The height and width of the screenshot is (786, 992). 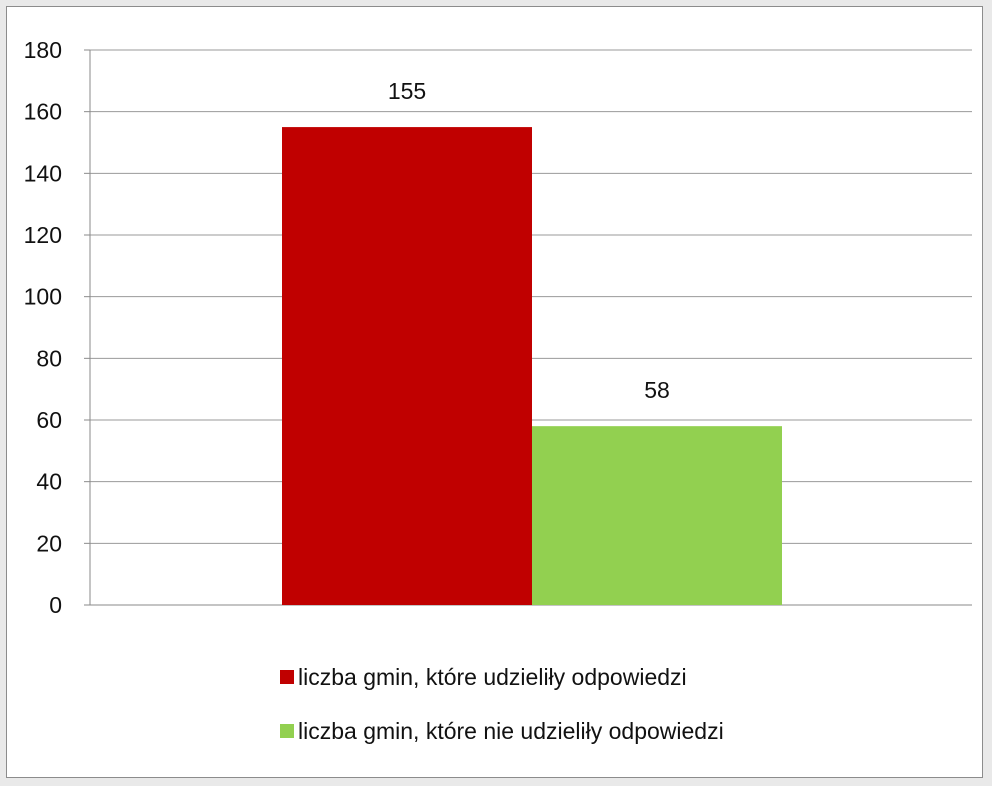 What do you see at coordinates (49, 482) in the screenshot?
I see `y-tick-label-40: 40` at bounding box center [49, 482].